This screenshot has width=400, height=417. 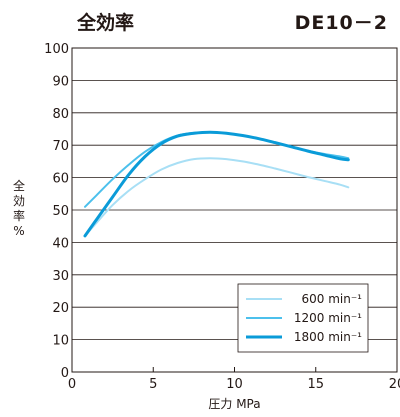 I want to click on y-tick-label: 70, so click(x=60, y=146).